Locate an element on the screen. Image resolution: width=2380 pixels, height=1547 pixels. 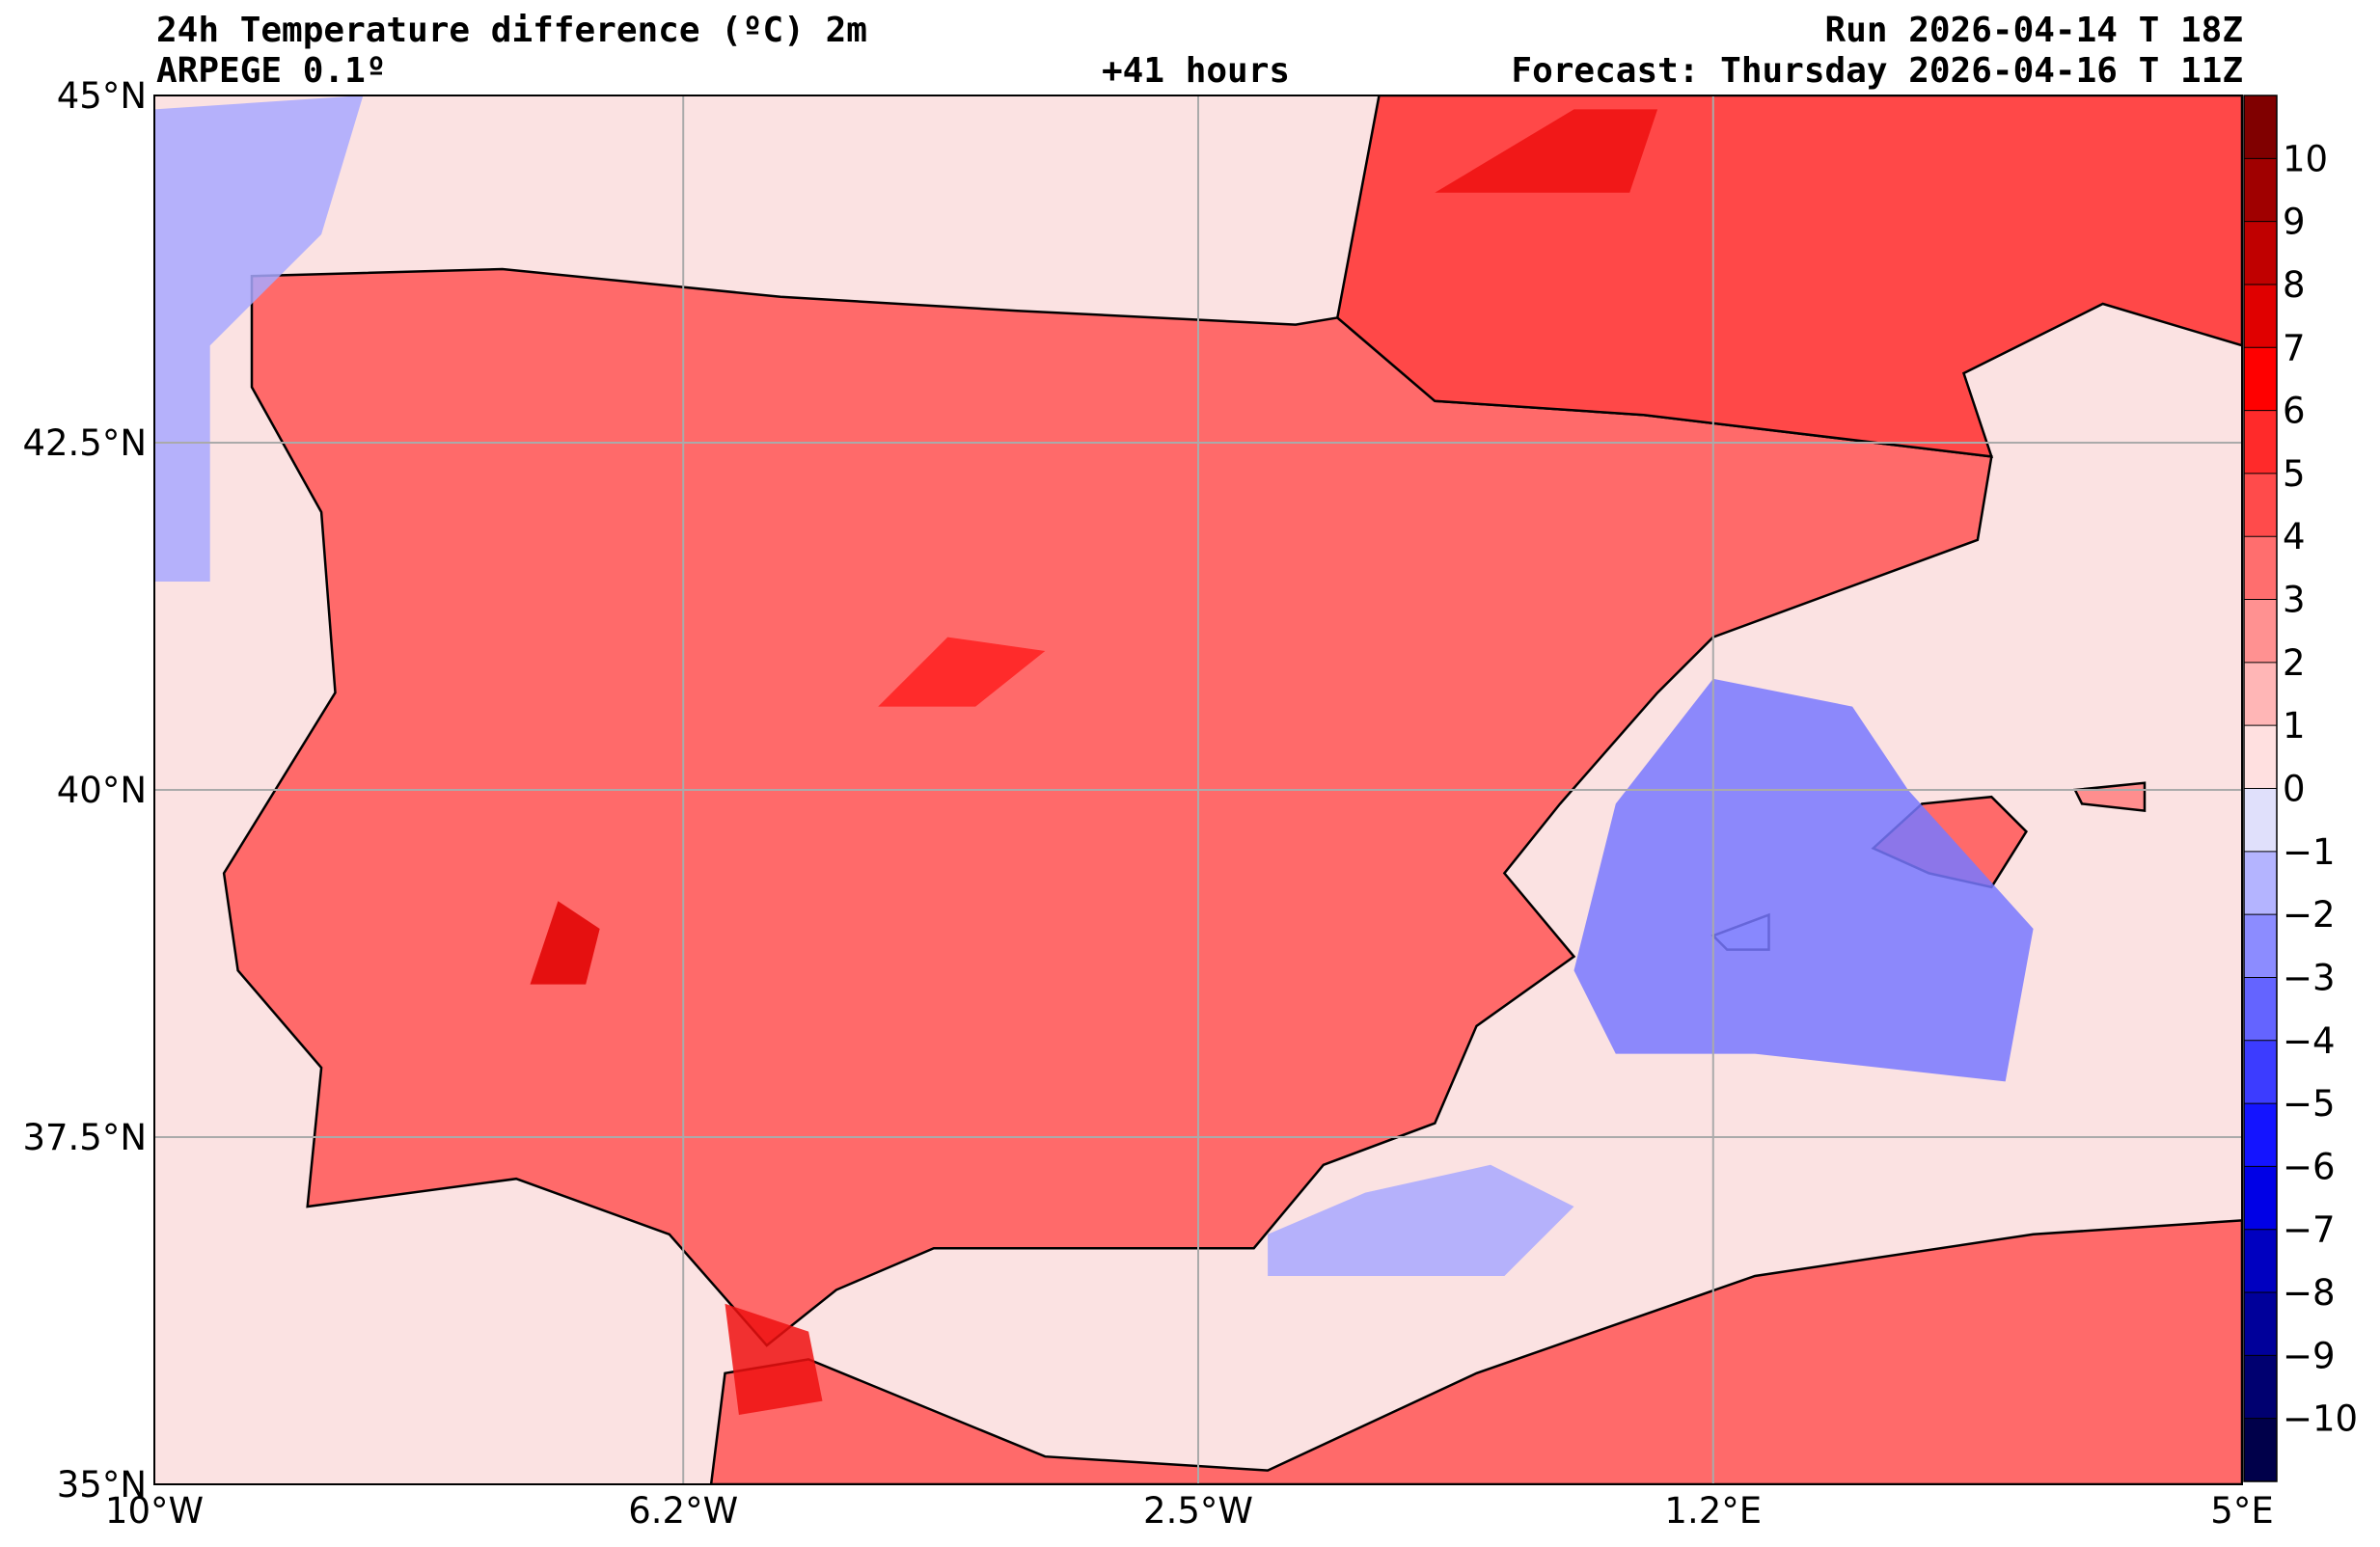
extremadura-warm-core is located at coordinates (565, 943).